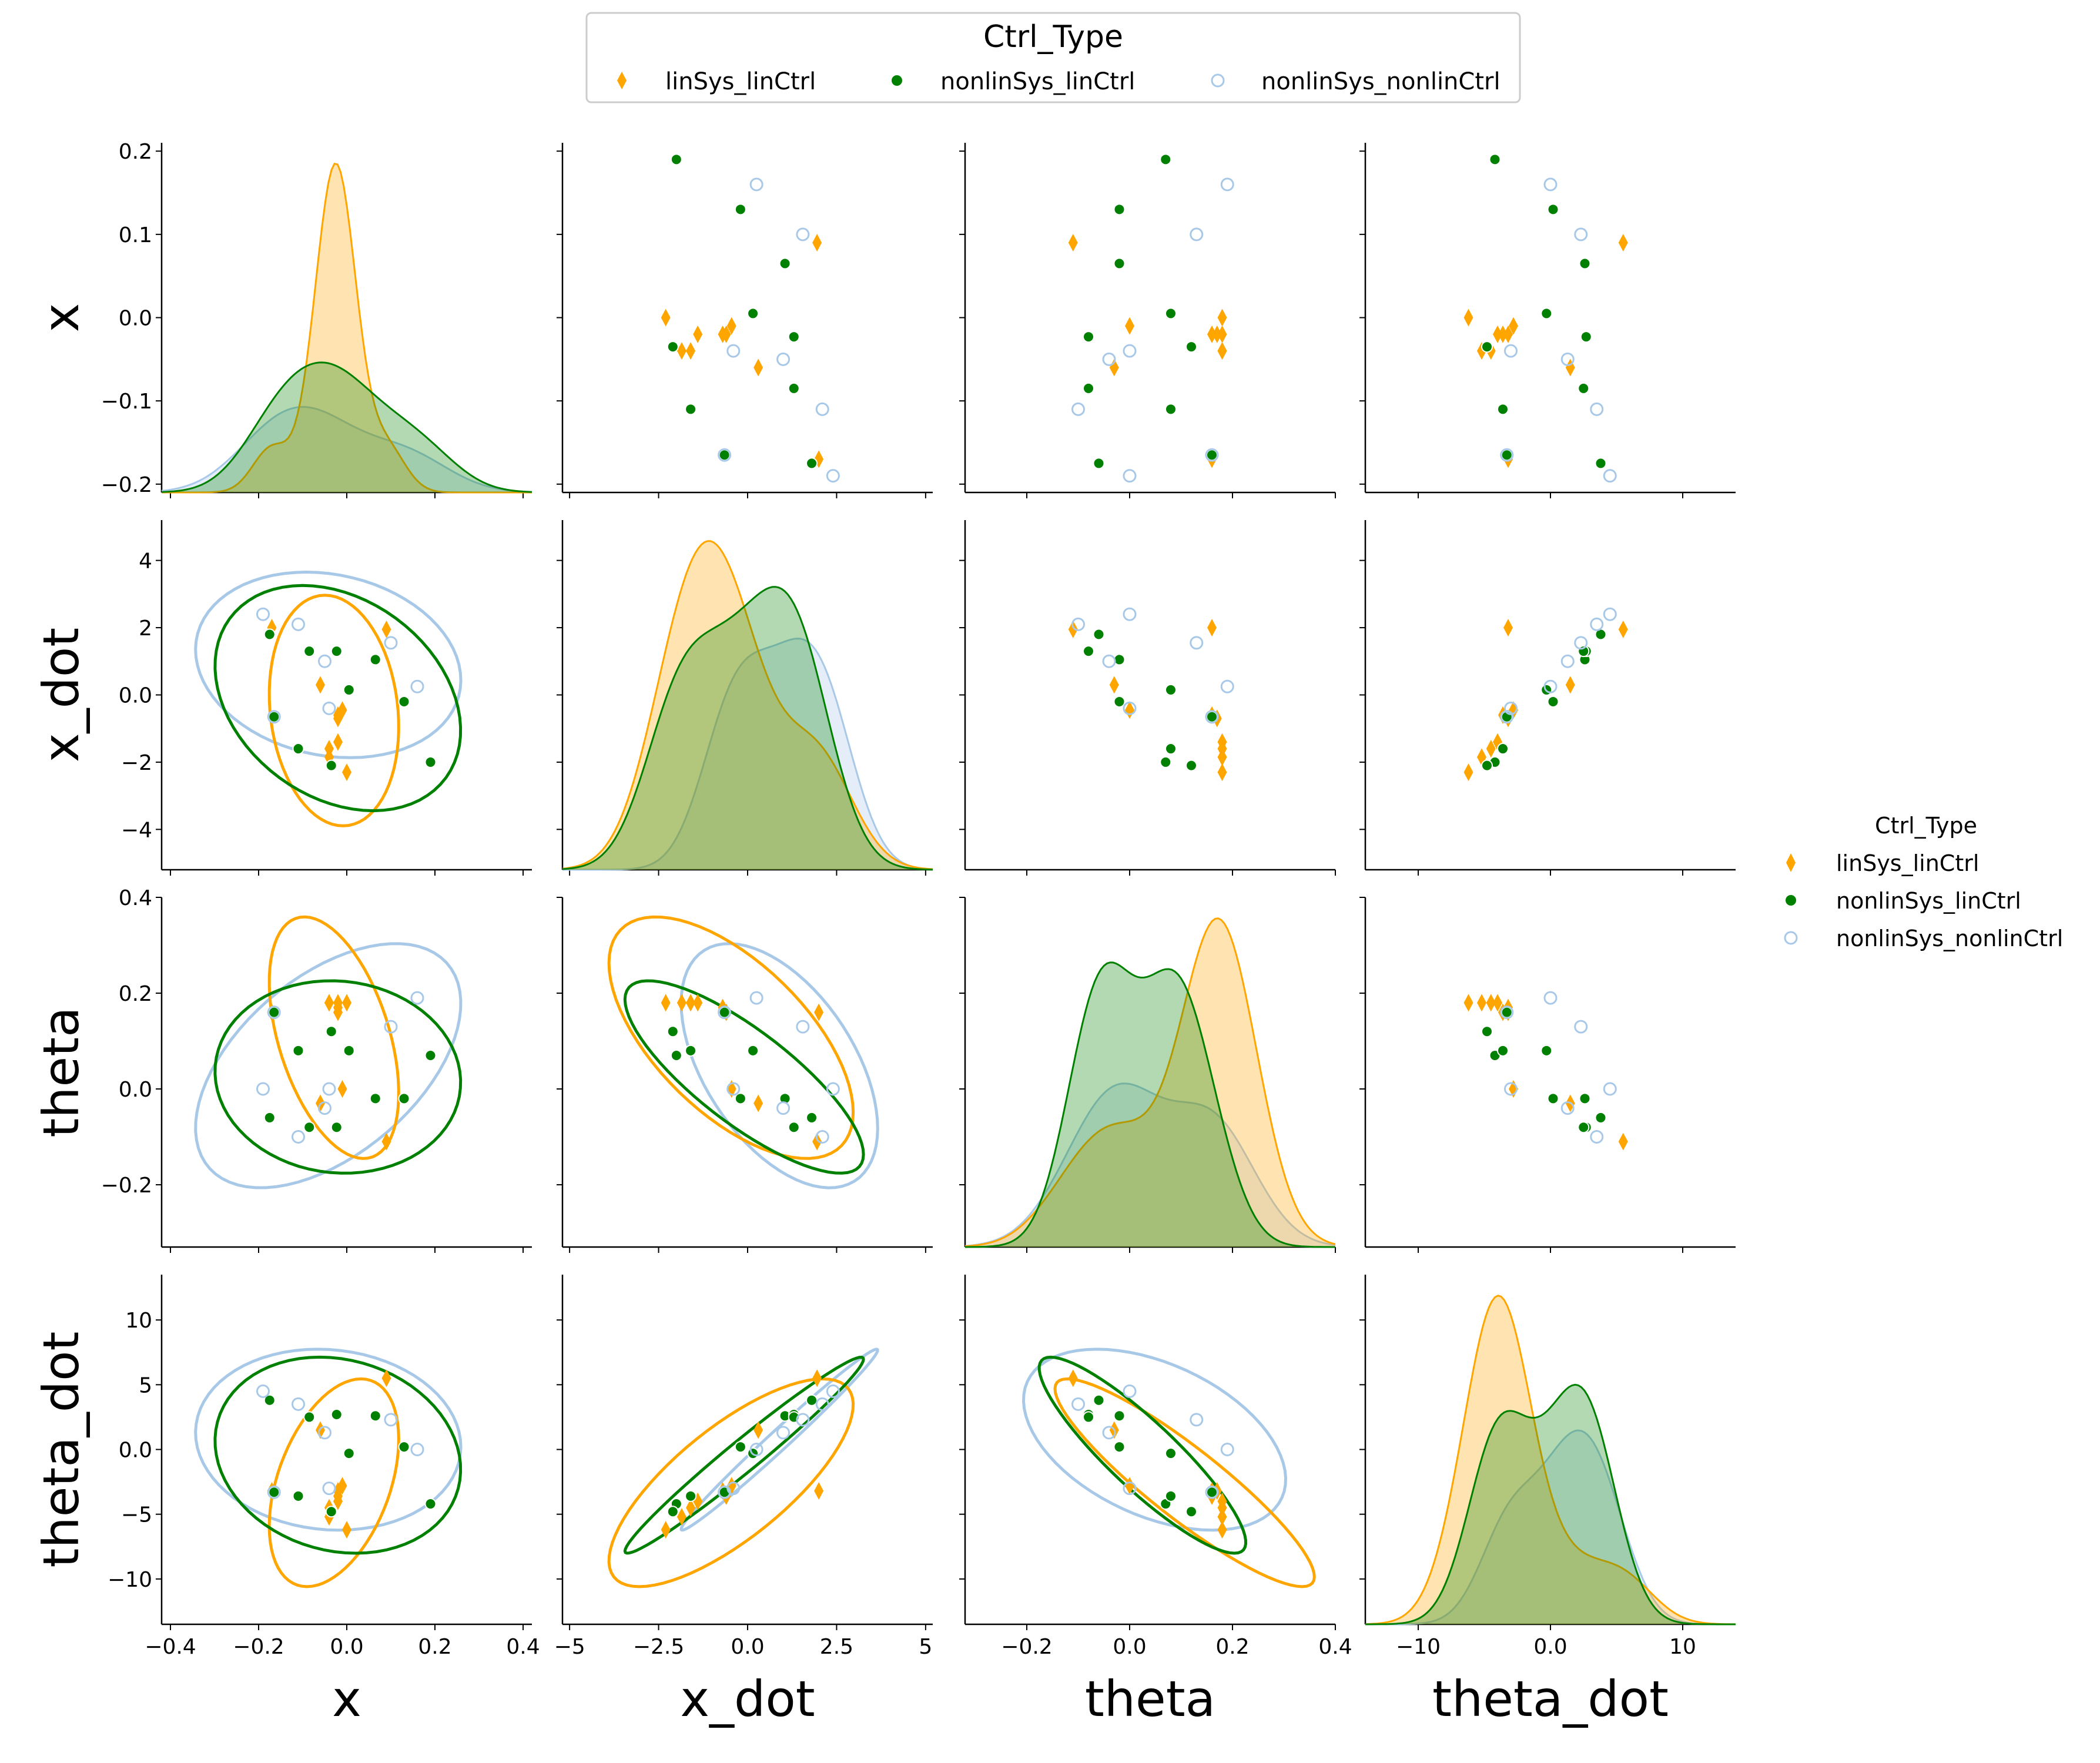 Image resolution: width=2100 pixels, height=1763 pixels. I want to click on kde-fill-nonlinSys_nonlinCtrl, so click(1550, 1527).